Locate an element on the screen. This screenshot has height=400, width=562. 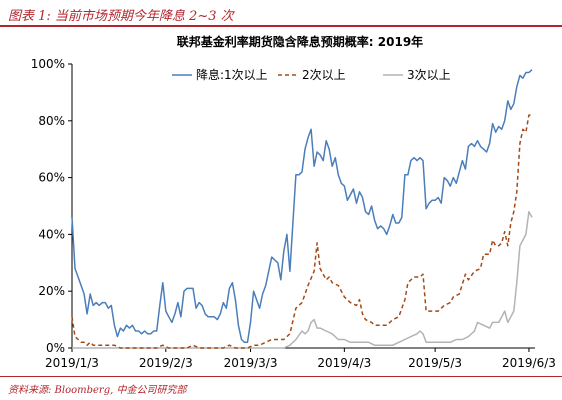
x-tick-label: 2019/3/3 is located at coordinates (251, 363).